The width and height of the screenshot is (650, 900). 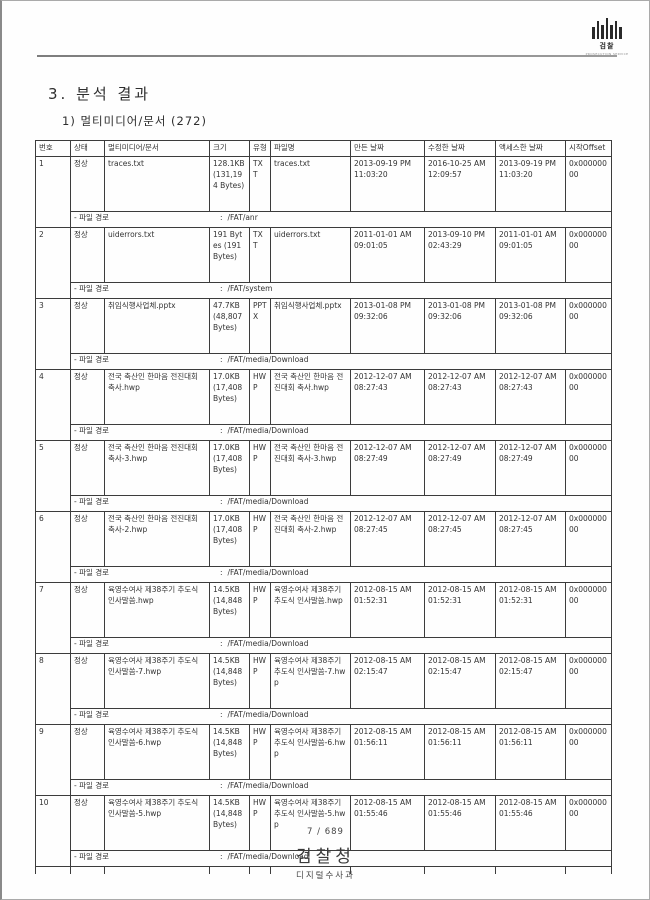 I want to click on header-document: 멀티미디어/문서, so click(x=157, y=148).